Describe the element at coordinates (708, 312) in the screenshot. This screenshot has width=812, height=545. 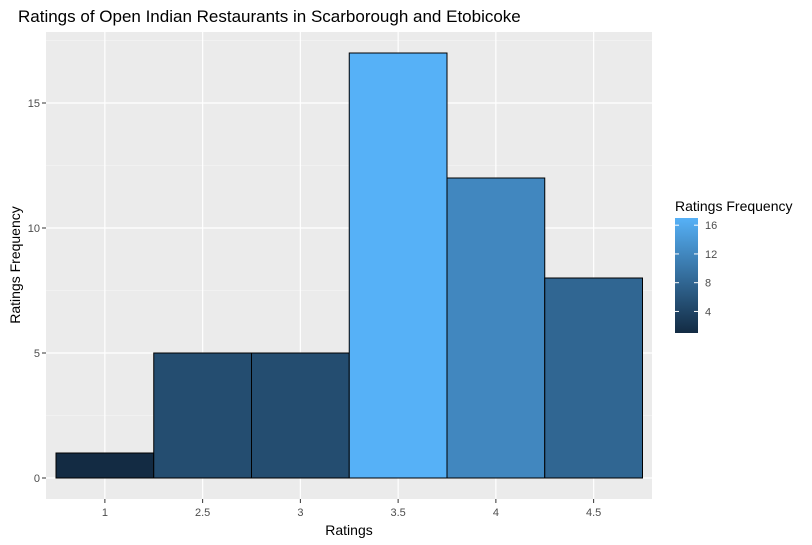
I see `legend-break-label: 4` at that location.